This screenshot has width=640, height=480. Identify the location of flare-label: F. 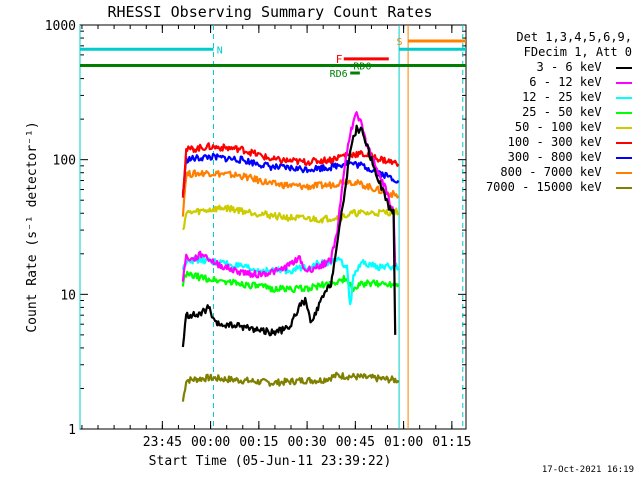
(339, 59).